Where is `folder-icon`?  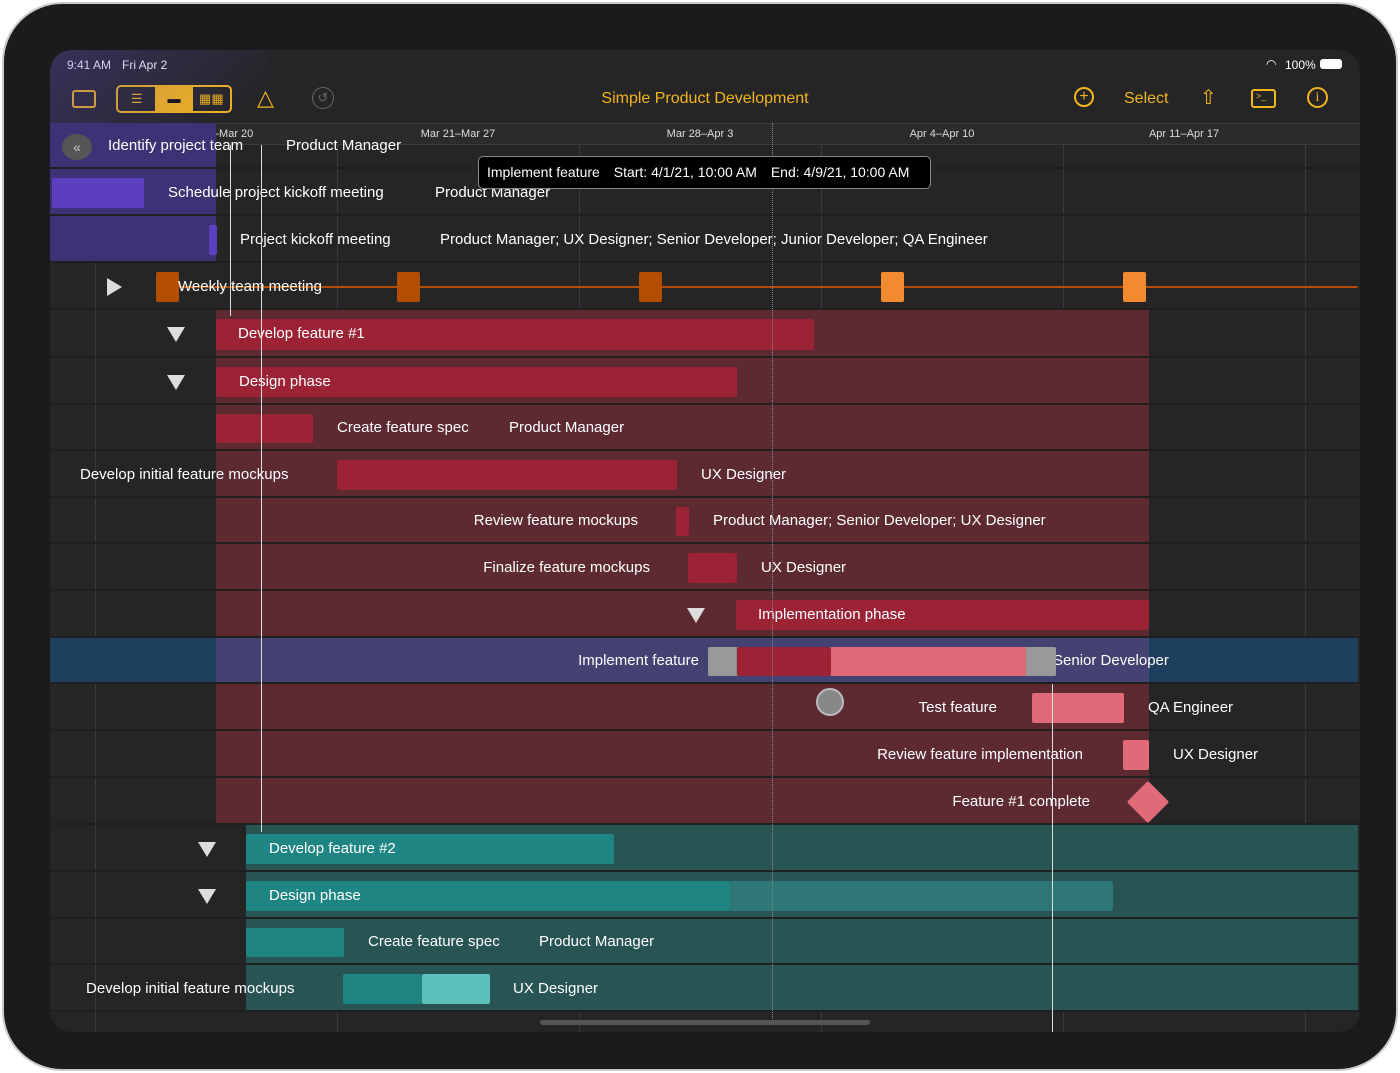 folder-icon is located at coordinates (84, 99).